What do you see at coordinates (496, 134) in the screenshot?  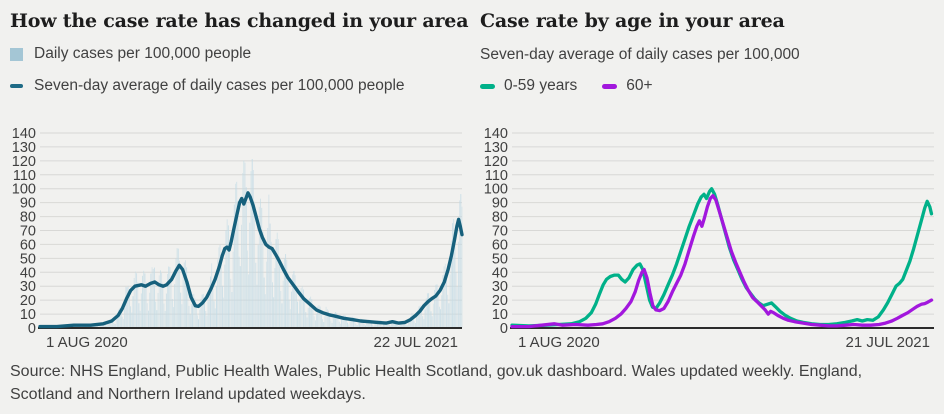 I see `y-tick-label: 140` at bounding box center [496, 134].